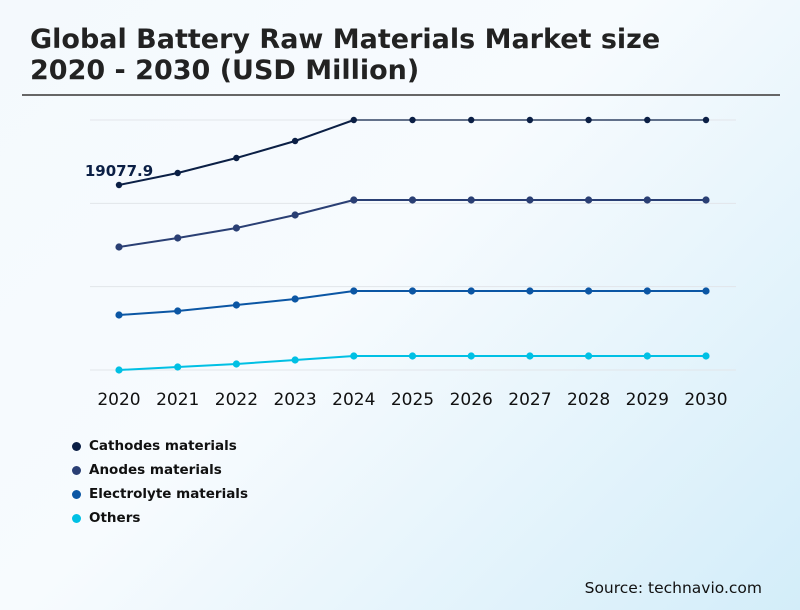 This screenshot has height=610, width=800. What do you see at coordinates (119, 171) in the screenshot?
I see `data-label: 19077.9` at bounding box center [119, 171].